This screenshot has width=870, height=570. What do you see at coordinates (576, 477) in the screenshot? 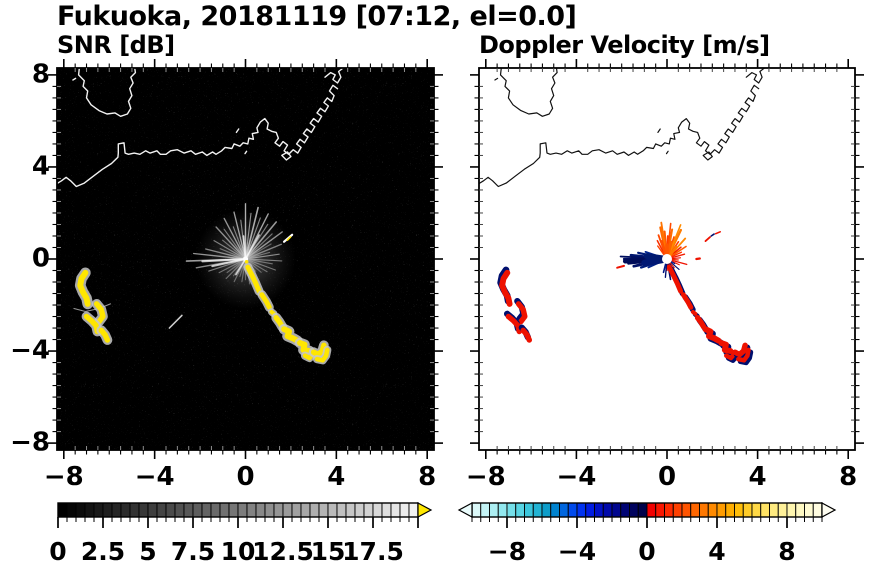
I see `vel-x-tick-label: −4` at bounding box center [576, 477].